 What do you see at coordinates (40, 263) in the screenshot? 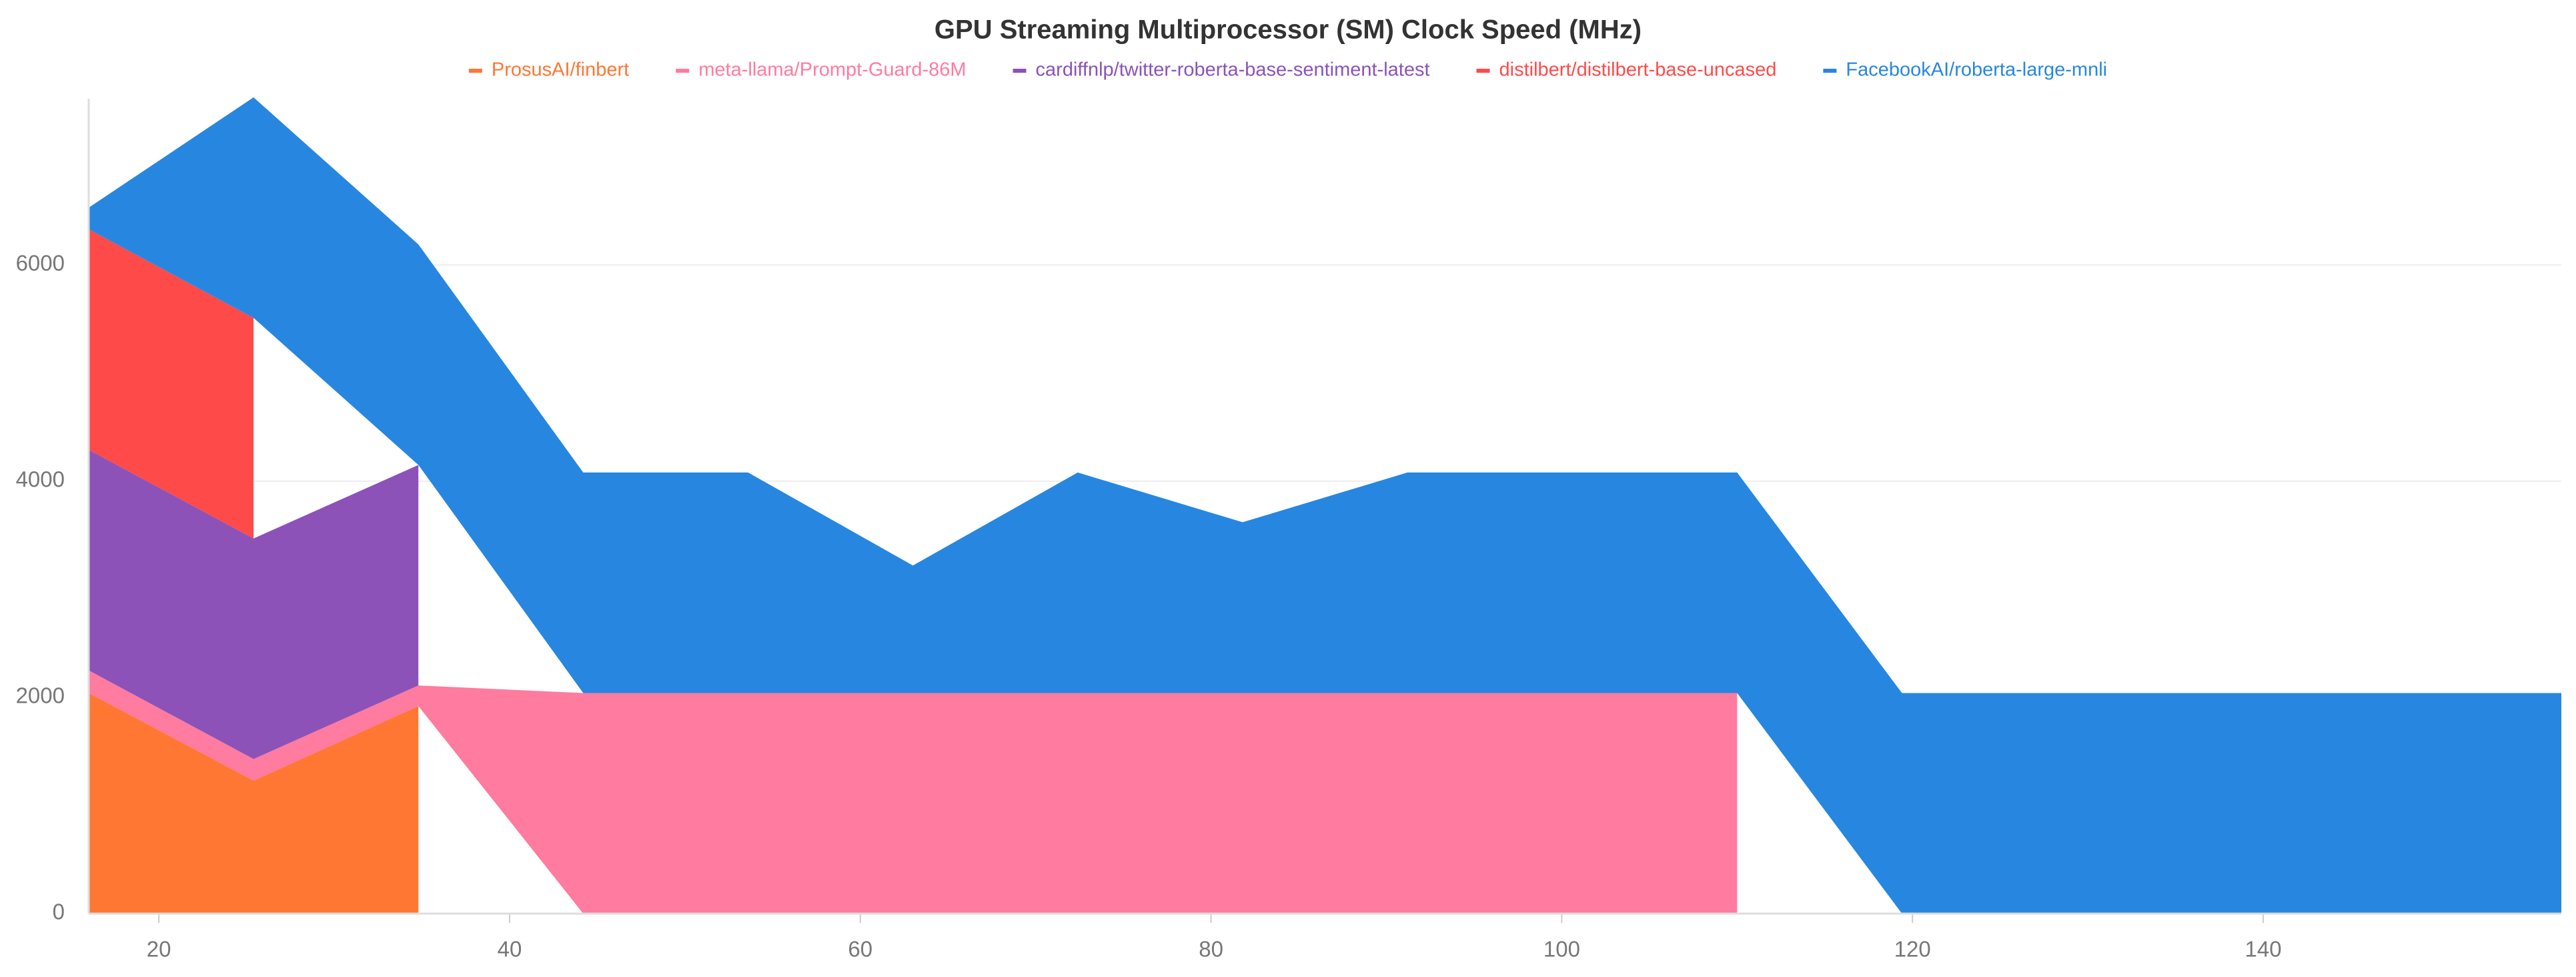
I see `y-tick-label: 6000` at bounding box center [40, 263].